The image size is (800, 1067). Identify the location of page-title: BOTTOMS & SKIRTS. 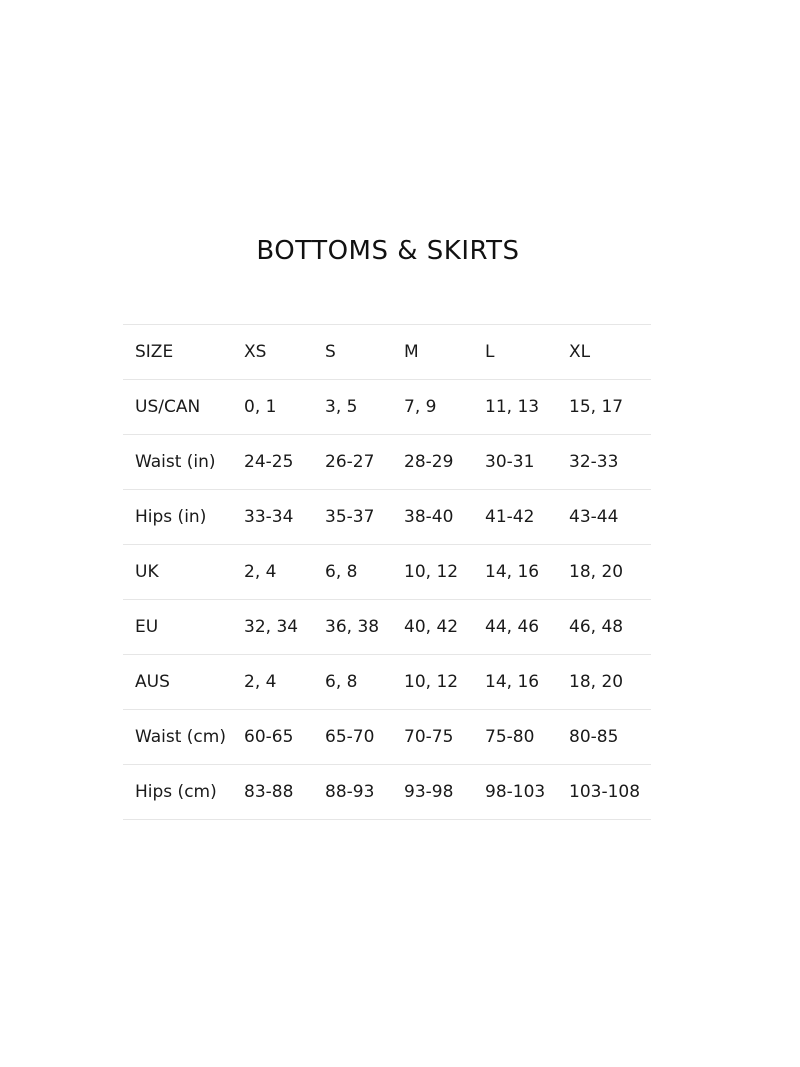
(388, 251).